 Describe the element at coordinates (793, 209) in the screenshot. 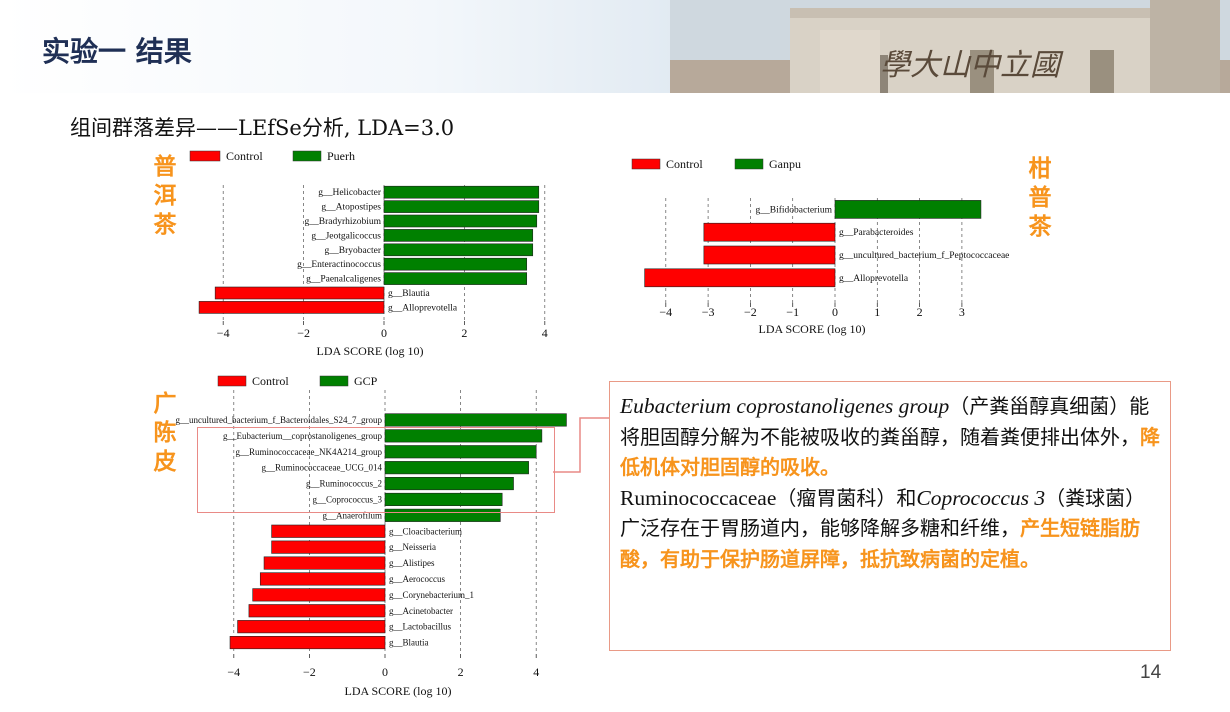

I see `bar-label: g__Bifidobacterium` at that location.